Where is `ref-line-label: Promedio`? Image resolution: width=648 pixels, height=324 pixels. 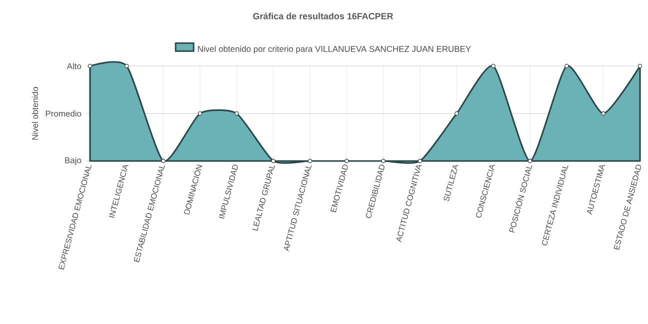 ref-line-label: Promedio is located at coordinates (64, 113).